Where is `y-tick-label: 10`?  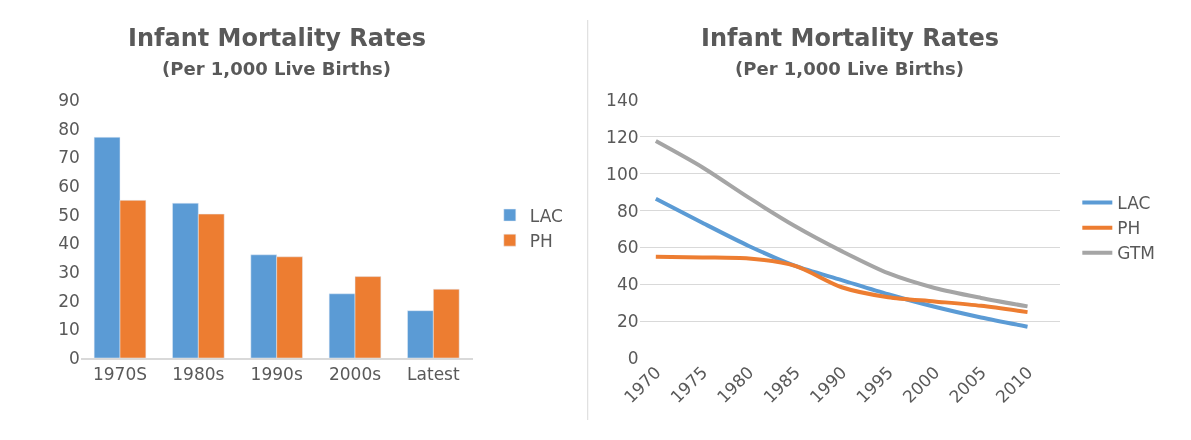
y-tick-label: 10 is located at coordinates (69, 329).